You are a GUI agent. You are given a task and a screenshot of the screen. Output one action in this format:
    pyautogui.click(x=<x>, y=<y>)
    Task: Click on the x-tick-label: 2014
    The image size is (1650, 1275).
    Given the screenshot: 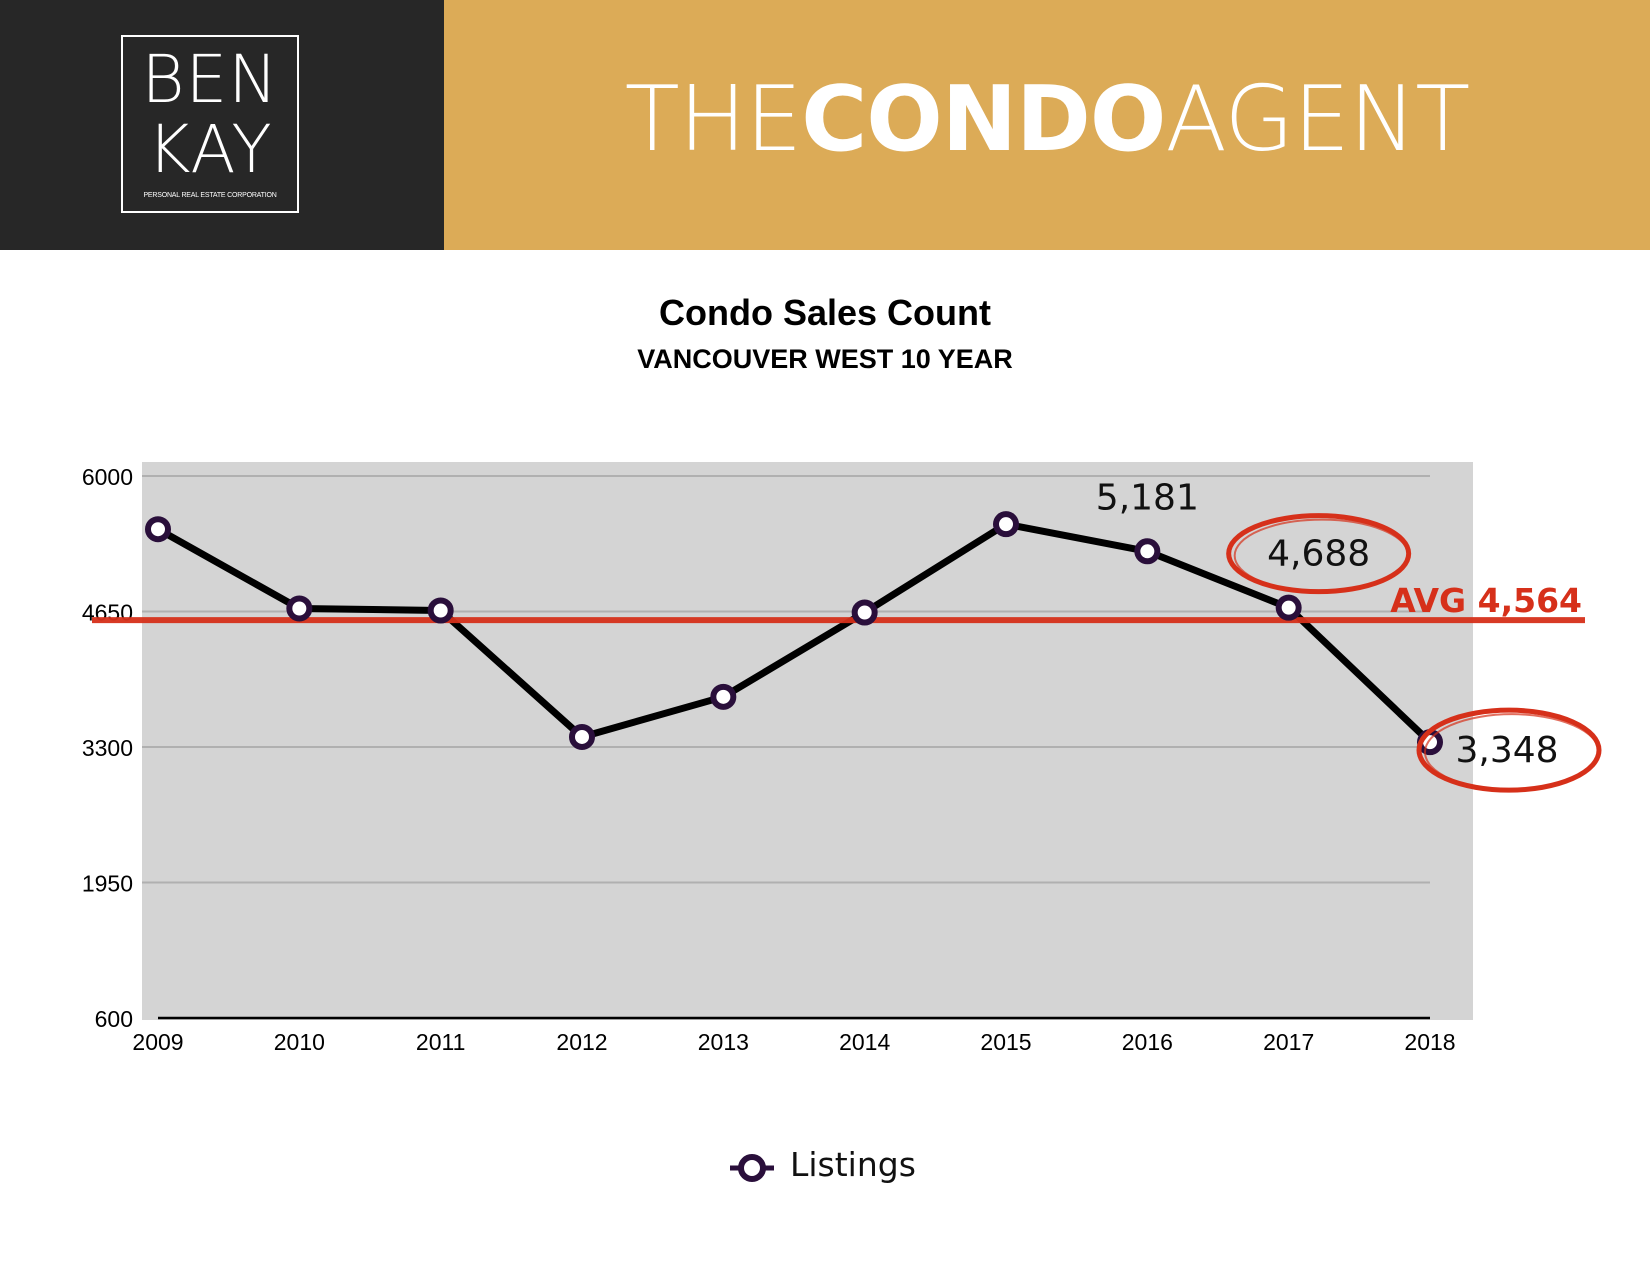 What is the action you would take?
    pyautogui.click(x=864, y=1042)
    